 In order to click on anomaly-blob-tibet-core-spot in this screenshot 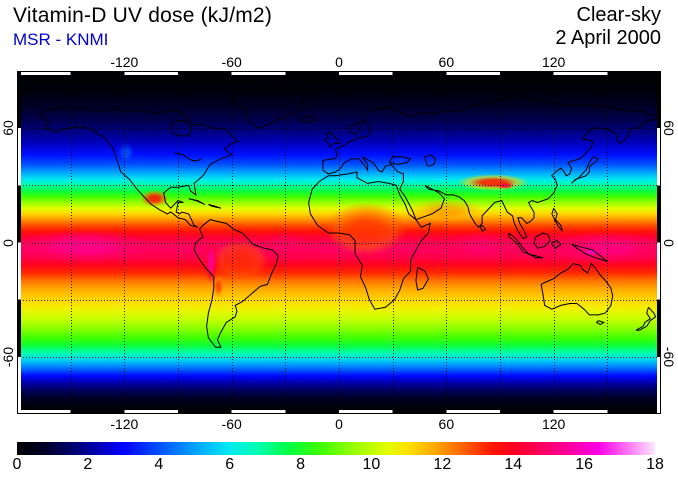, I will do `click(505, 185)`.